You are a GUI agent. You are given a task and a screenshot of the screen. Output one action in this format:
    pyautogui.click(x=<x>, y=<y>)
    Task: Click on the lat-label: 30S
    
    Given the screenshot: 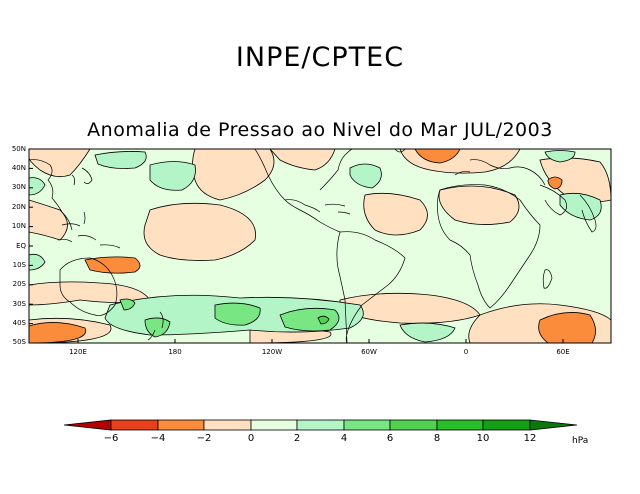 What is the action you would take?
    pyautogui.click(x=19, y=304)
    